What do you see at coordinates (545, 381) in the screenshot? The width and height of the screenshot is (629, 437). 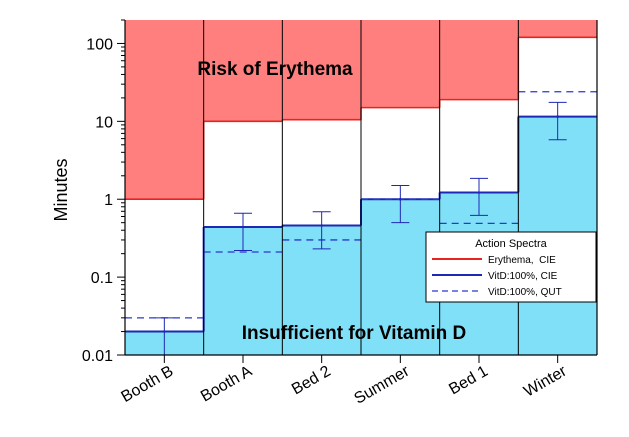 I see `x-tick-label-5: Winter` at bounding box center [545, 381].